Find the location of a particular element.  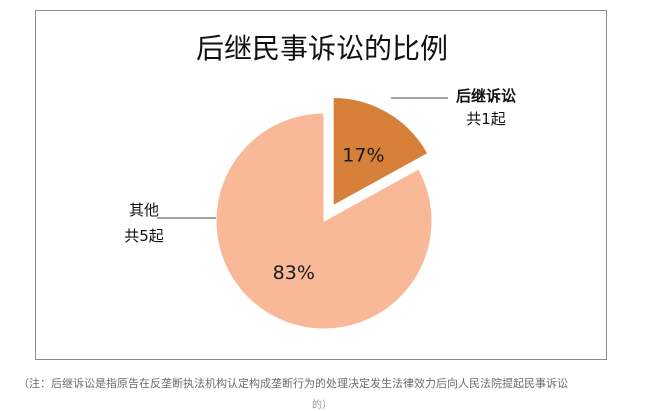

callout-count-2: 共5起 is located at coordinates (144, 236).